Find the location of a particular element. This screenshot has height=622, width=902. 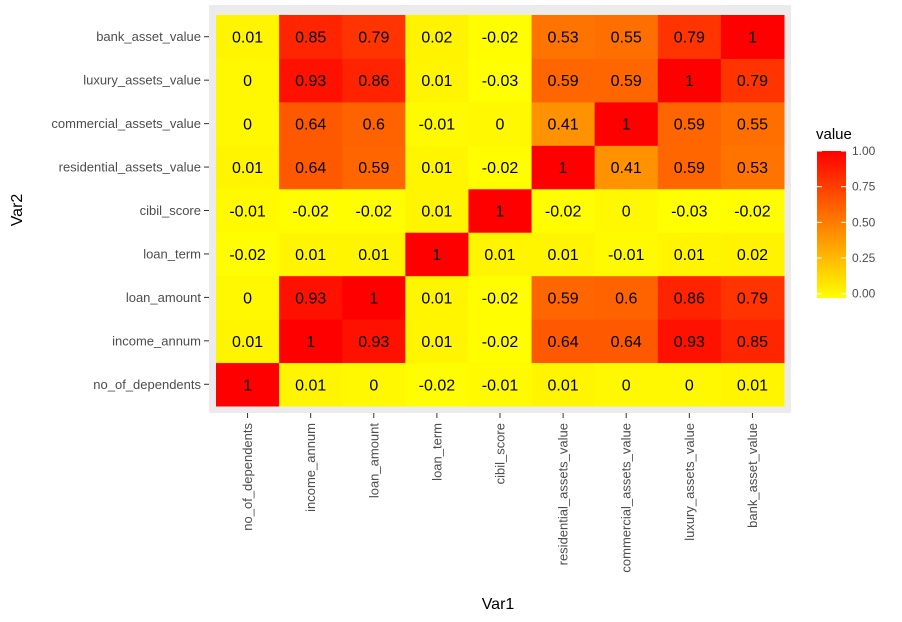

cell-value-label: 0.55 is located at coordinates (752, 125).